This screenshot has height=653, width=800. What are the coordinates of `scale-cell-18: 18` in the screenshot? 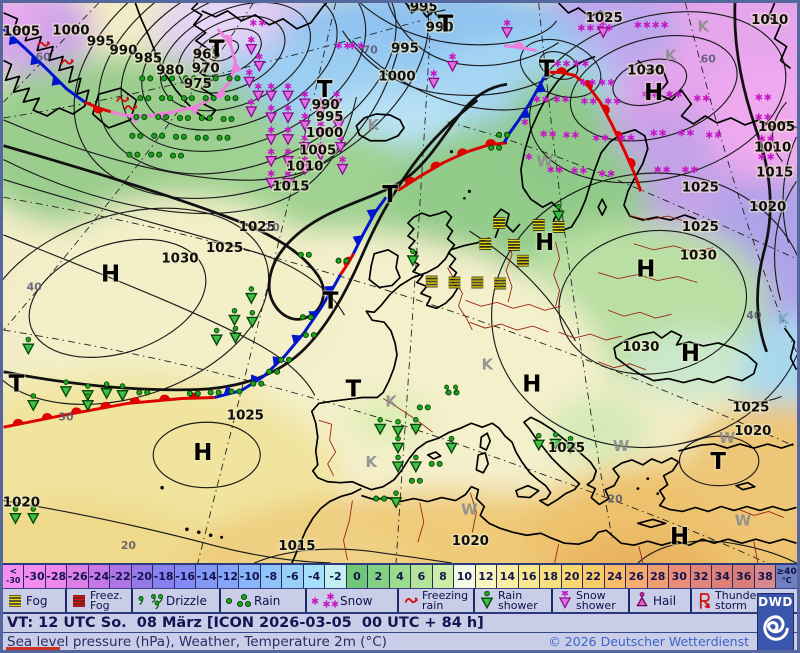 It's located at (551, 576).